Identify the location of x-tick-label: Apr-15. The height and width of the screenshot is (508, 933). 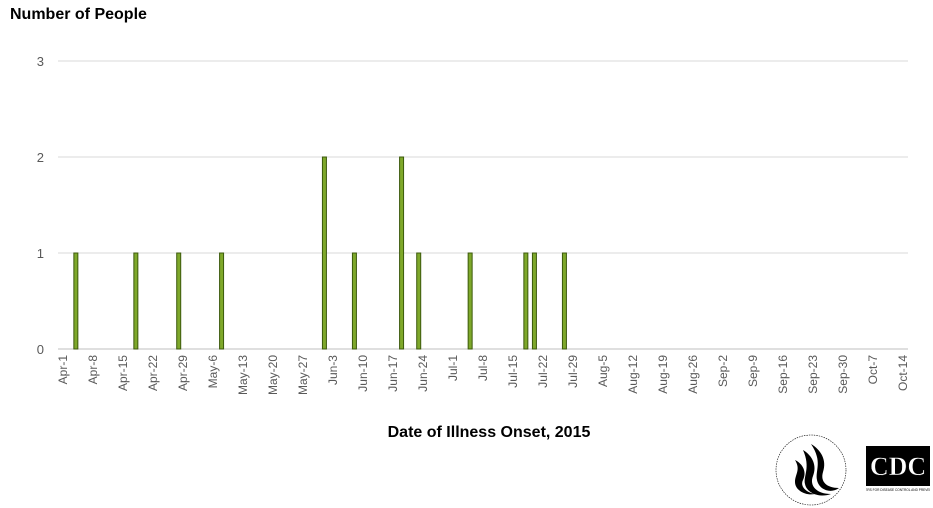
(123, 373).